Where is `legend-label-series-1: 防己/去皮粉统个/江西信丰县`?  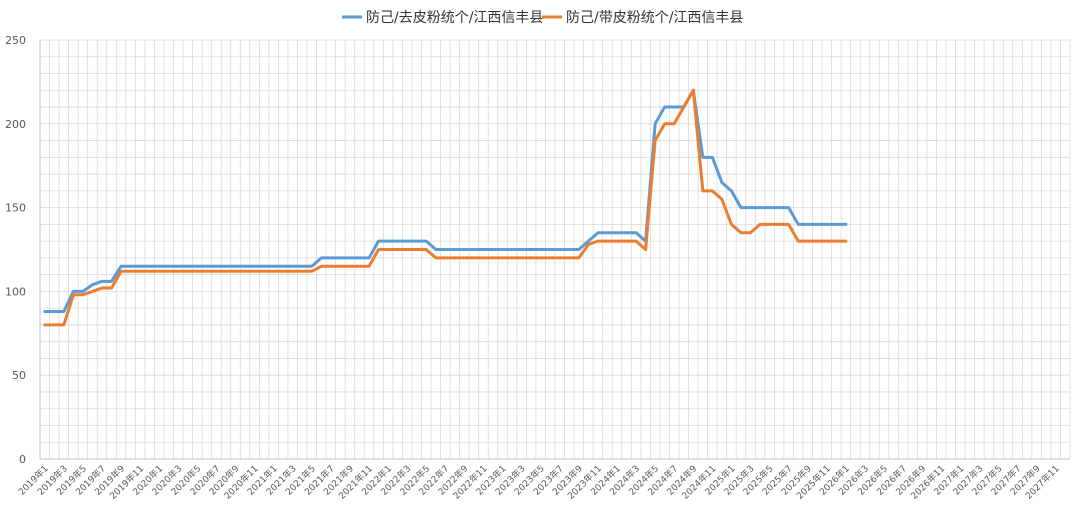 legend-label-series-1: 防己/去皮粉统个/江西信丰县 is located at coordinates (454, 18).